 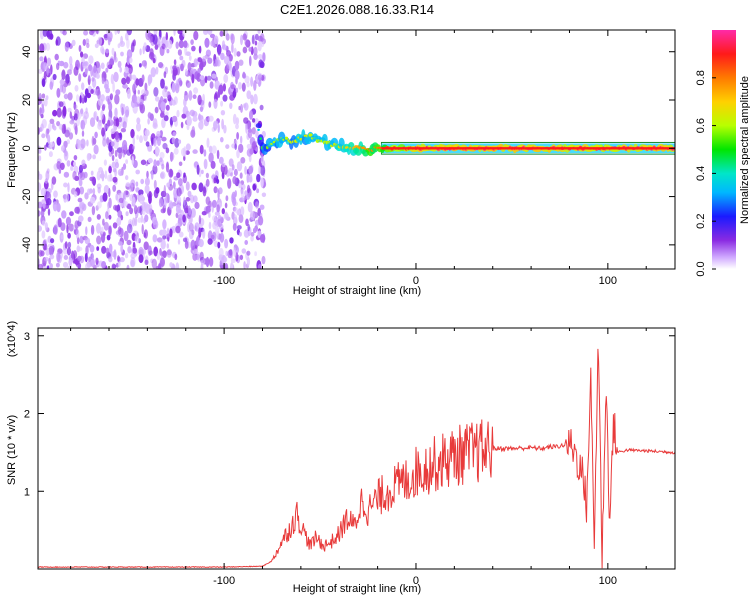 What do you see at coordinates (286, 138) in the screenshot?
I see `ridge-core` at bounding box center [286, 138].